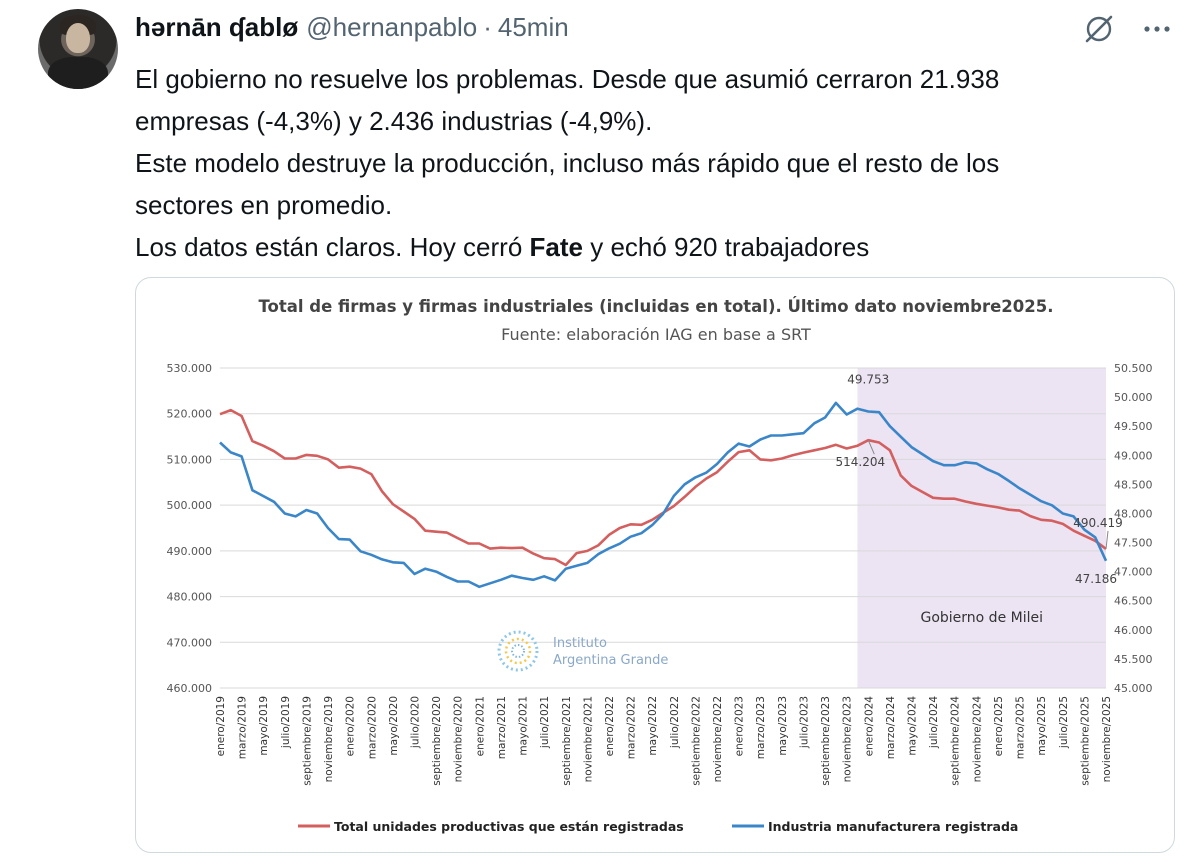 The width and height of the screenshot is (1200, 864). Describe the element at coordinates (78, 73) in the screenshot. I see `avatar-shirt` at that location.